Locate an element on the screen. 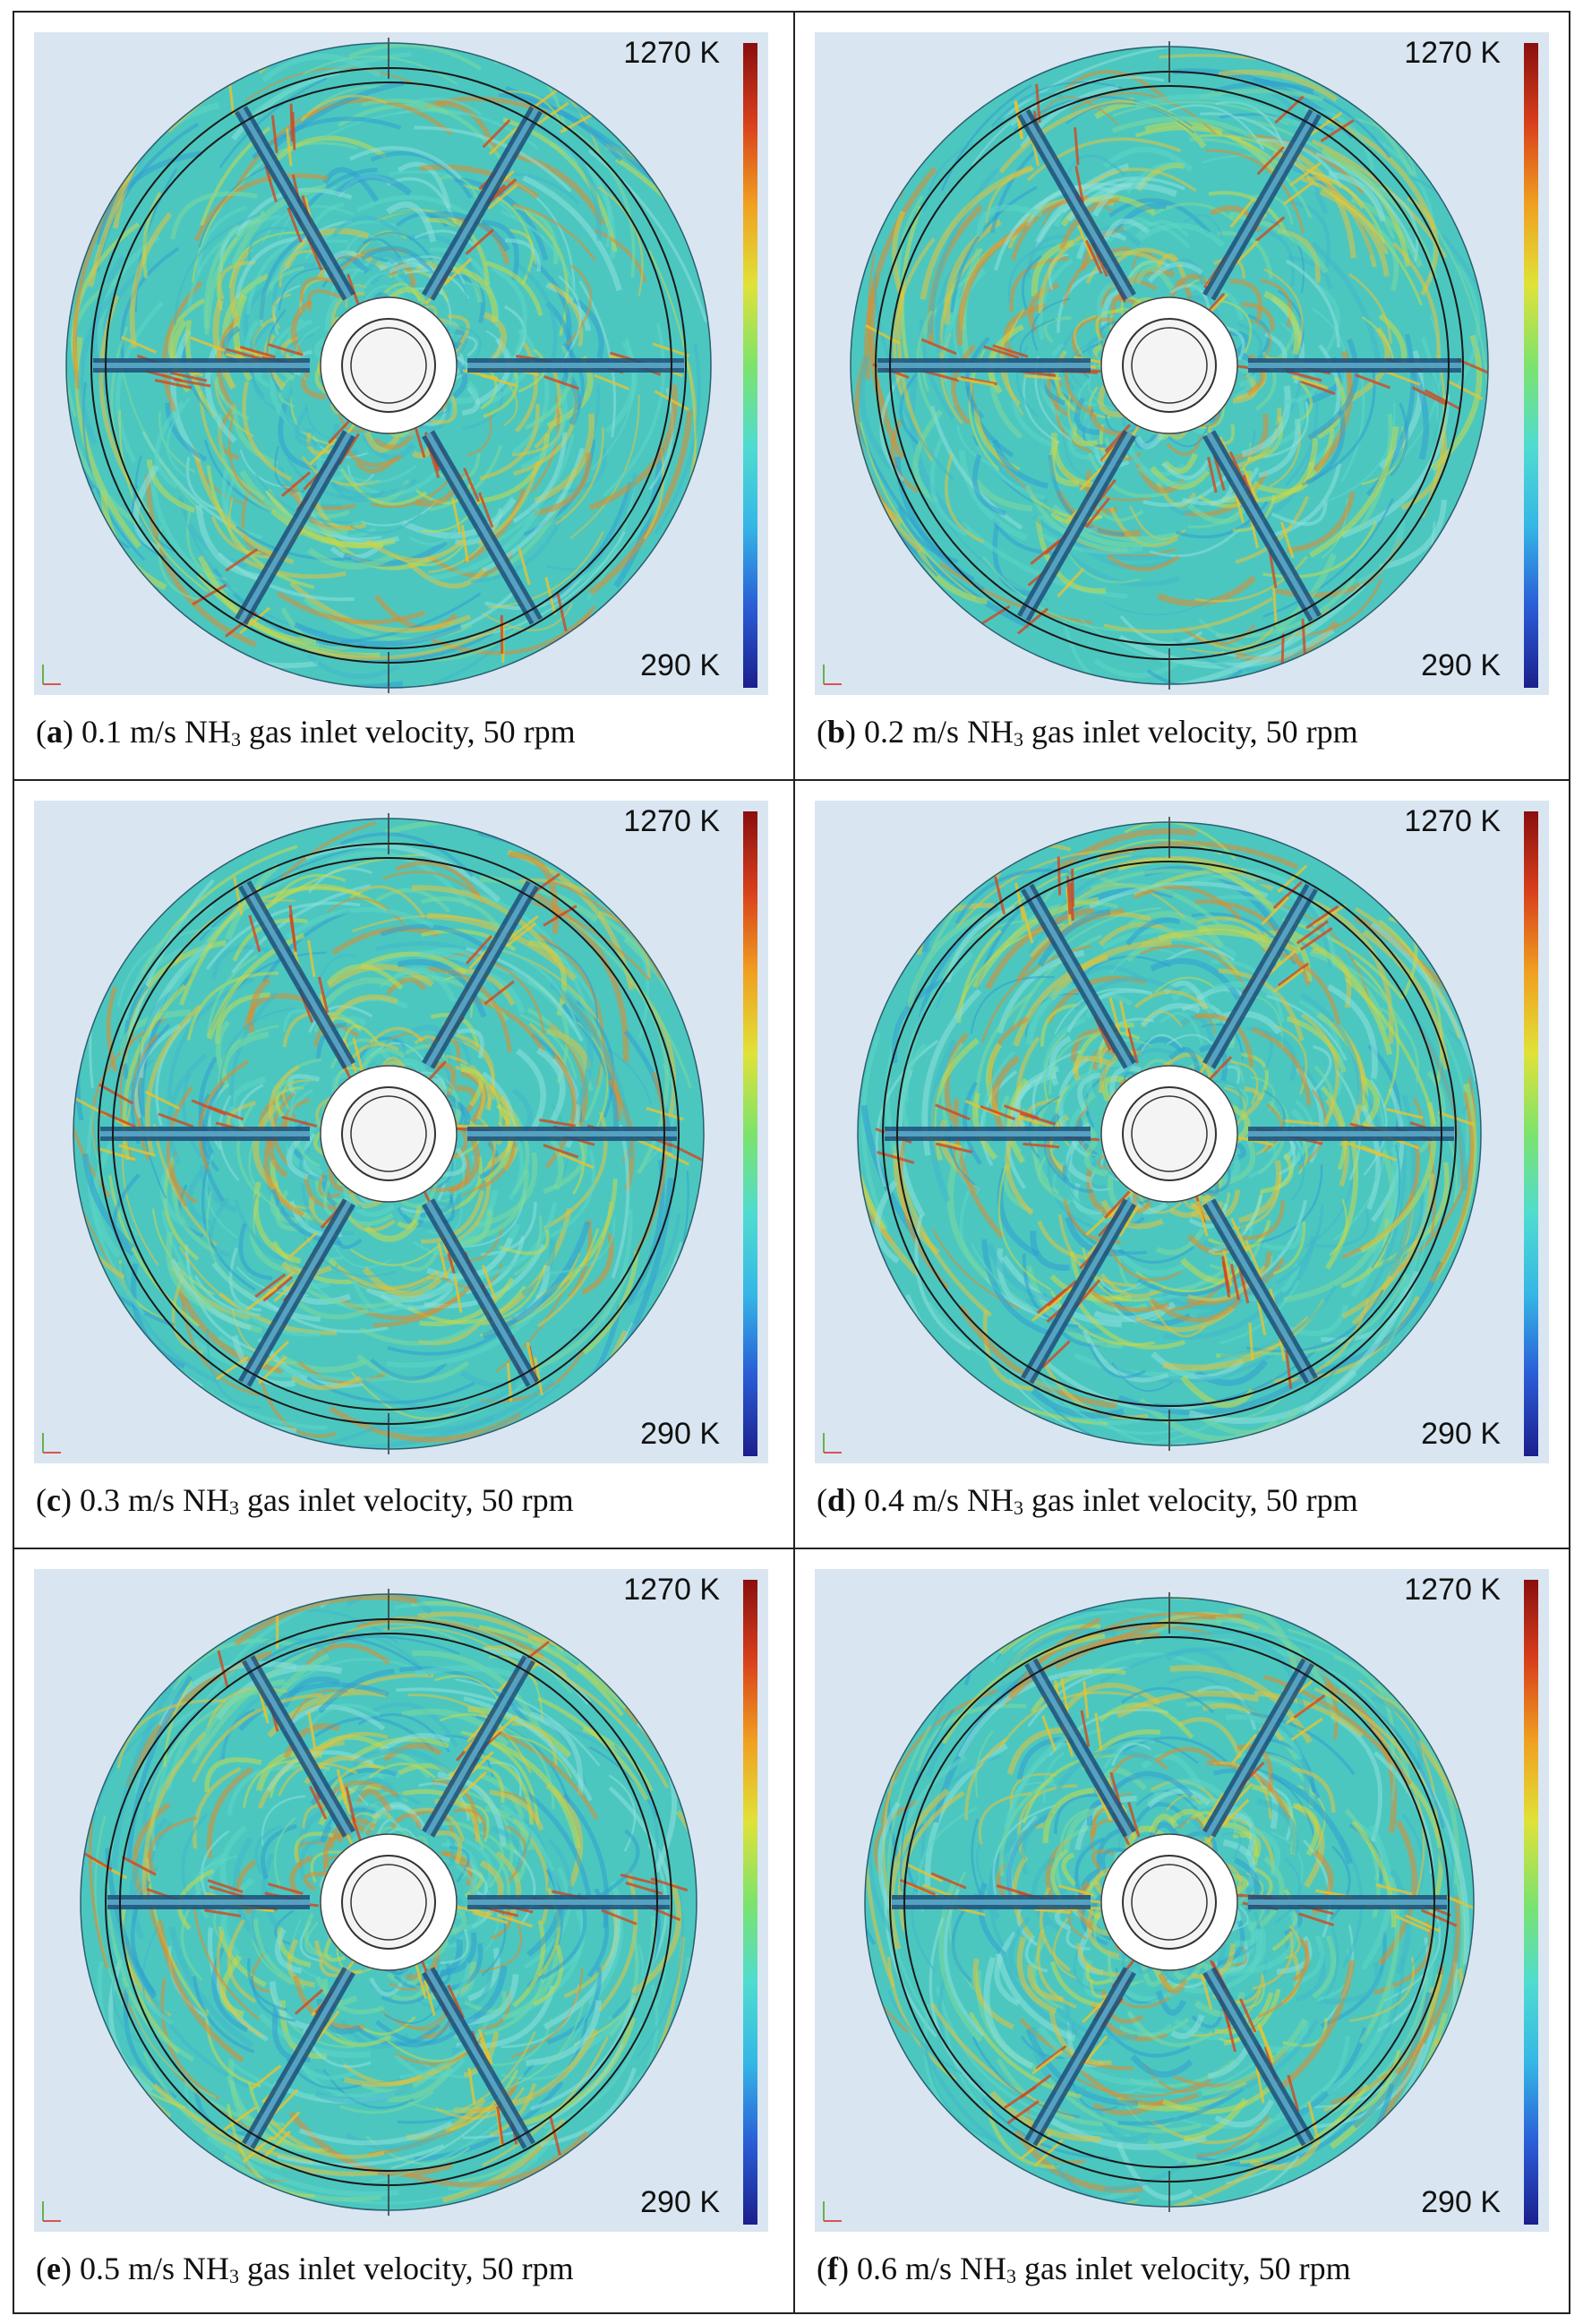 The image size is (1583, 2324). temperature-field-a is located at coordinates (399, 365).